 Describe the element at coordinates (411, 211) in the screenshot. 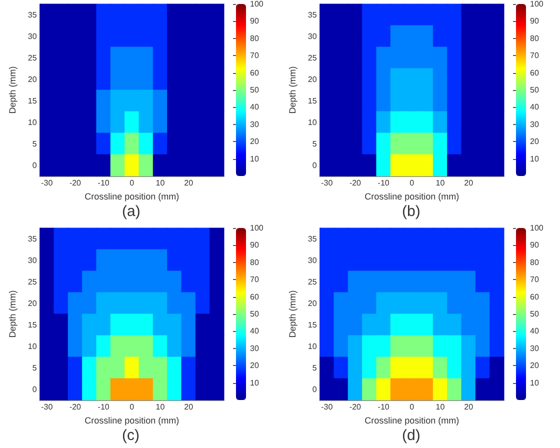

I see `text: (b)` at that location.